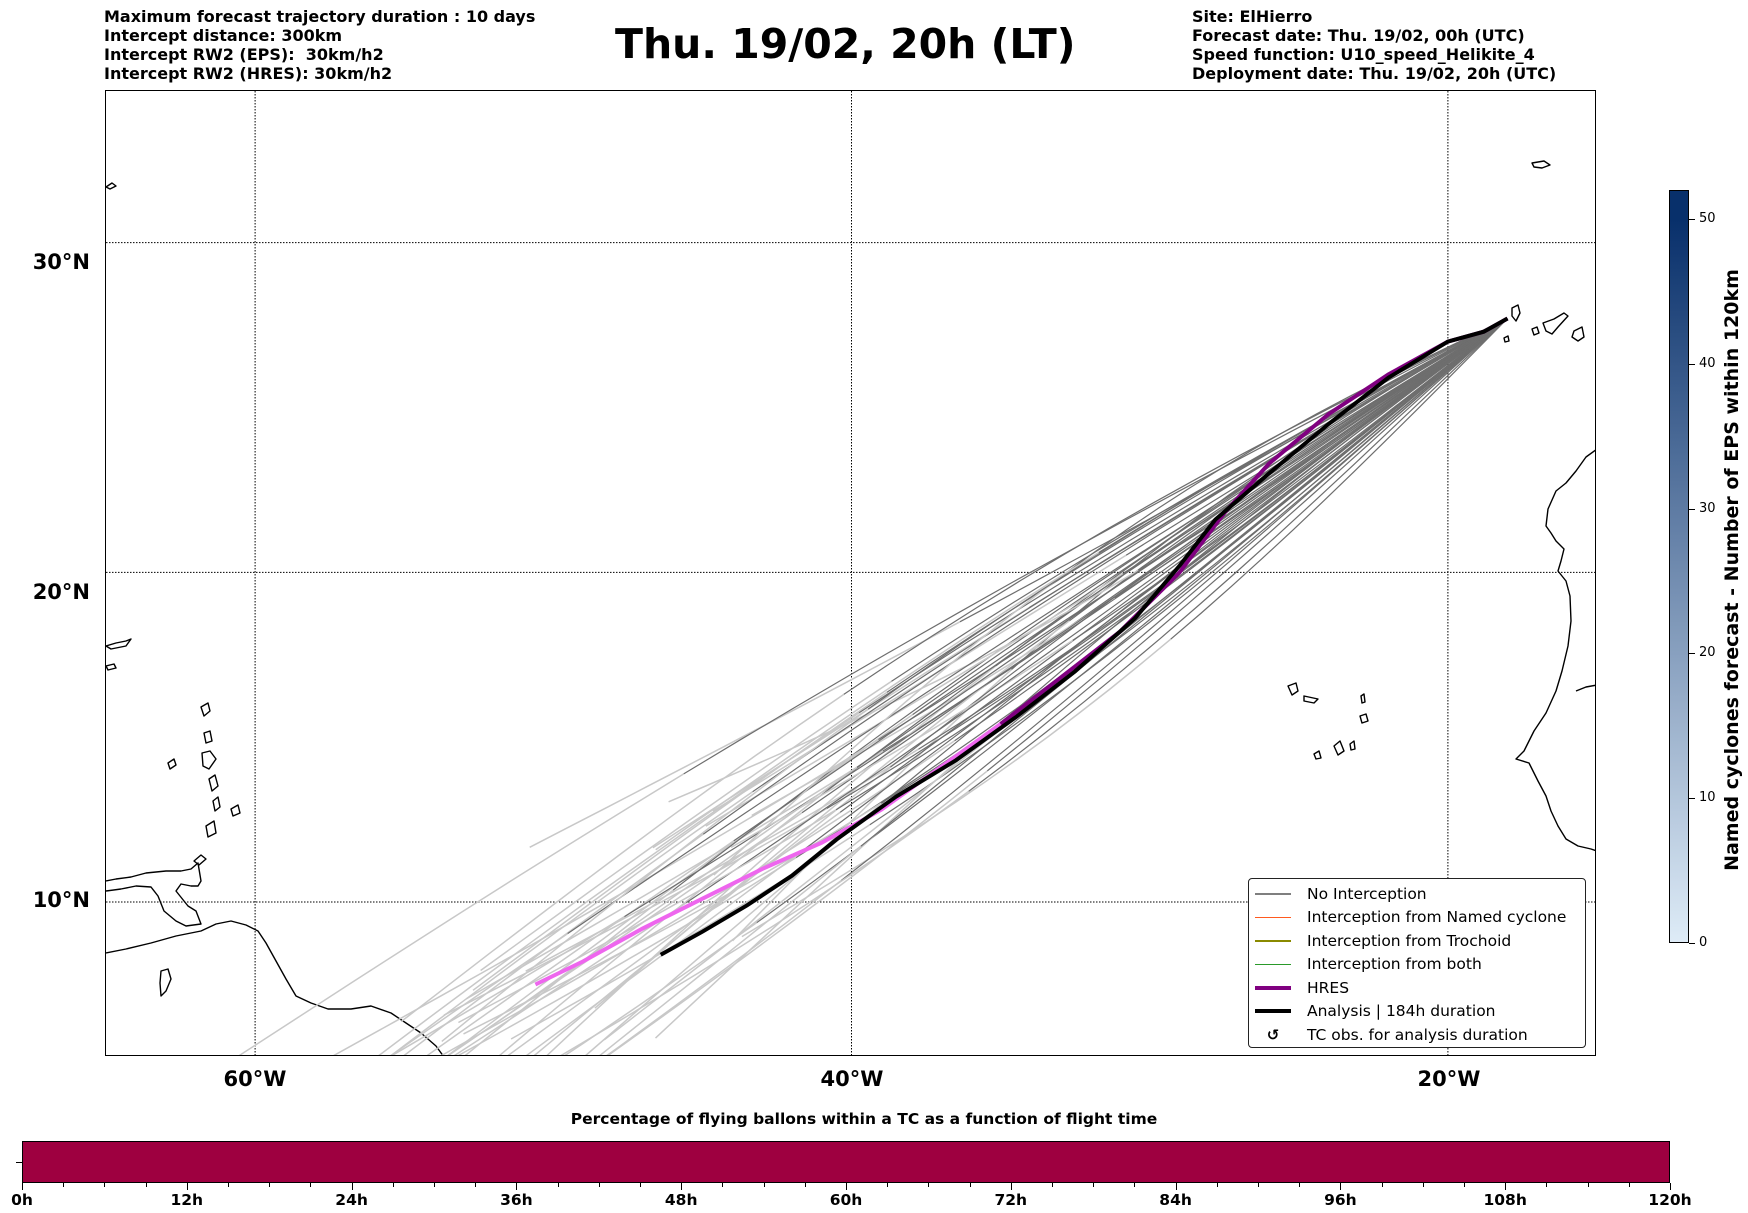  What do you see at coordinates (516, 1200) in the screenshot?
I see `timeline-tick-label: 36h` at bounding box center [516, 1200].